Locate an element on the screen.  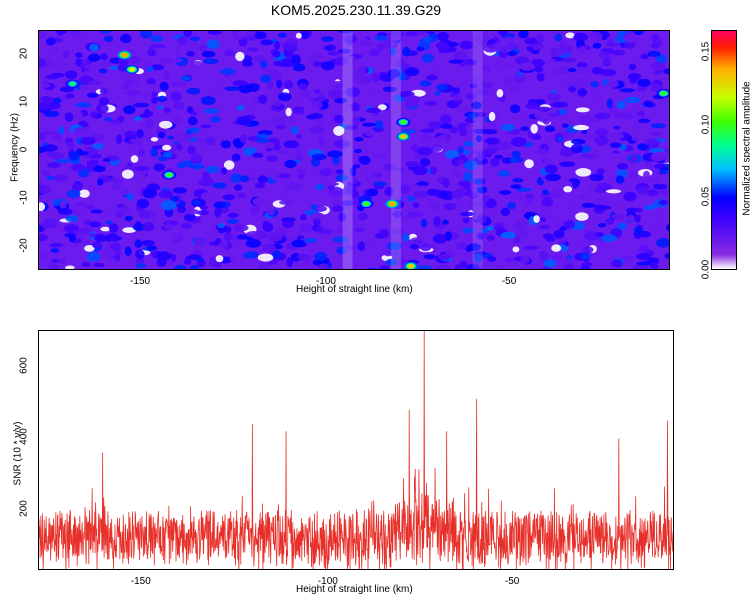
spectrogram-hotspot is located at coordinates (72, 83).